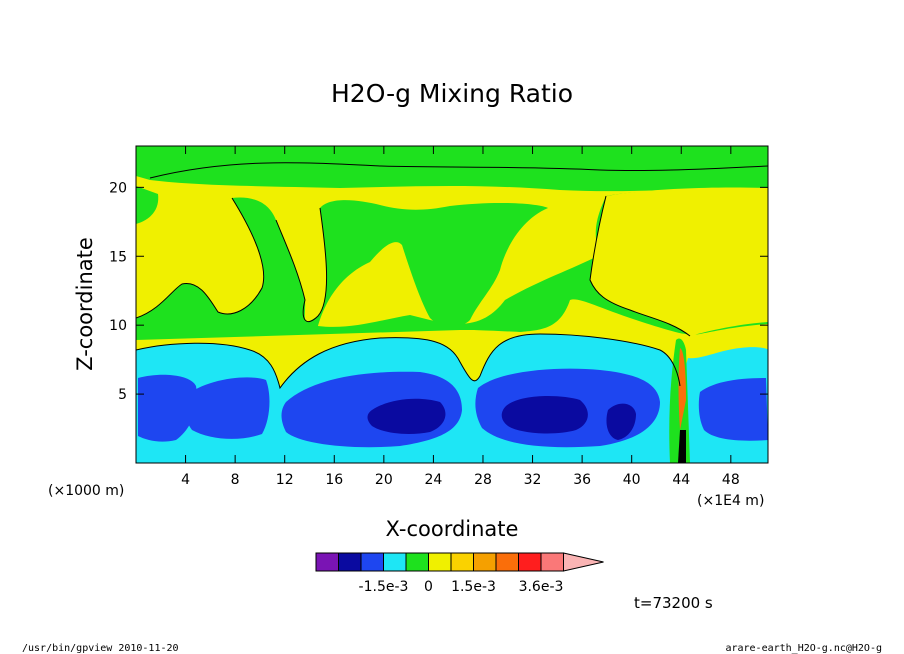 This screenshot has width=904, height=654. Describe the element at coordinates (86, 491) in the screenshot. I see `x-unit-left: (×1000 m)` at that location.